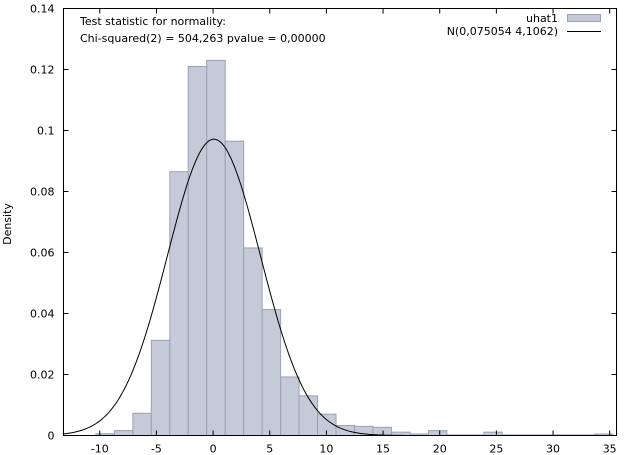 Image resolution: width=625 pixels, height=455 pixels. Describe the element at coordinates (152, 21) in the screenshot. I see `annotation-line-1: Test statistic for normality:` at that location.